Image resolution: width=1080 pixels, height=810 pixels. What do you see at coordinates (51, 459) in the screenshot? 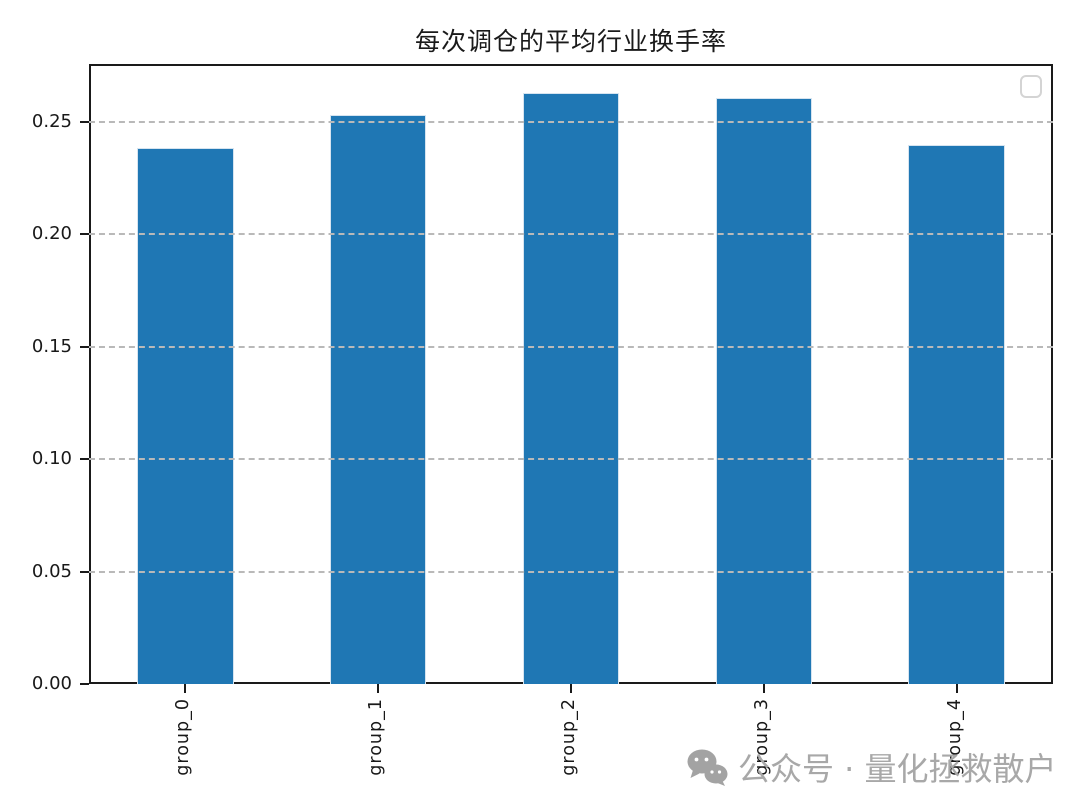
I see `y-tick-label: 0.10` at bounding box center [51, 459].